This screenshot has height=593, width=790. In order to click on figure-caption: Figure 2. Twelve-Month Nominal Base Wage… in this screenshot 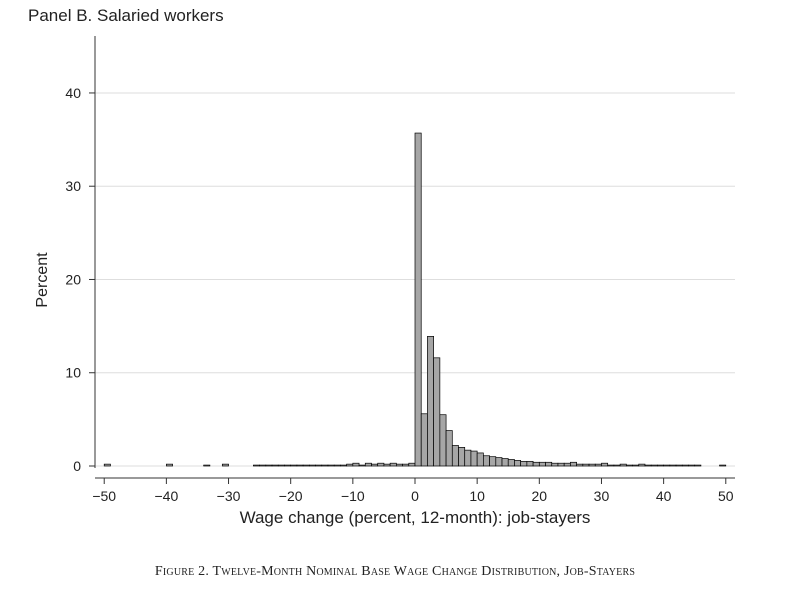, I will do `click(395, 571)`.